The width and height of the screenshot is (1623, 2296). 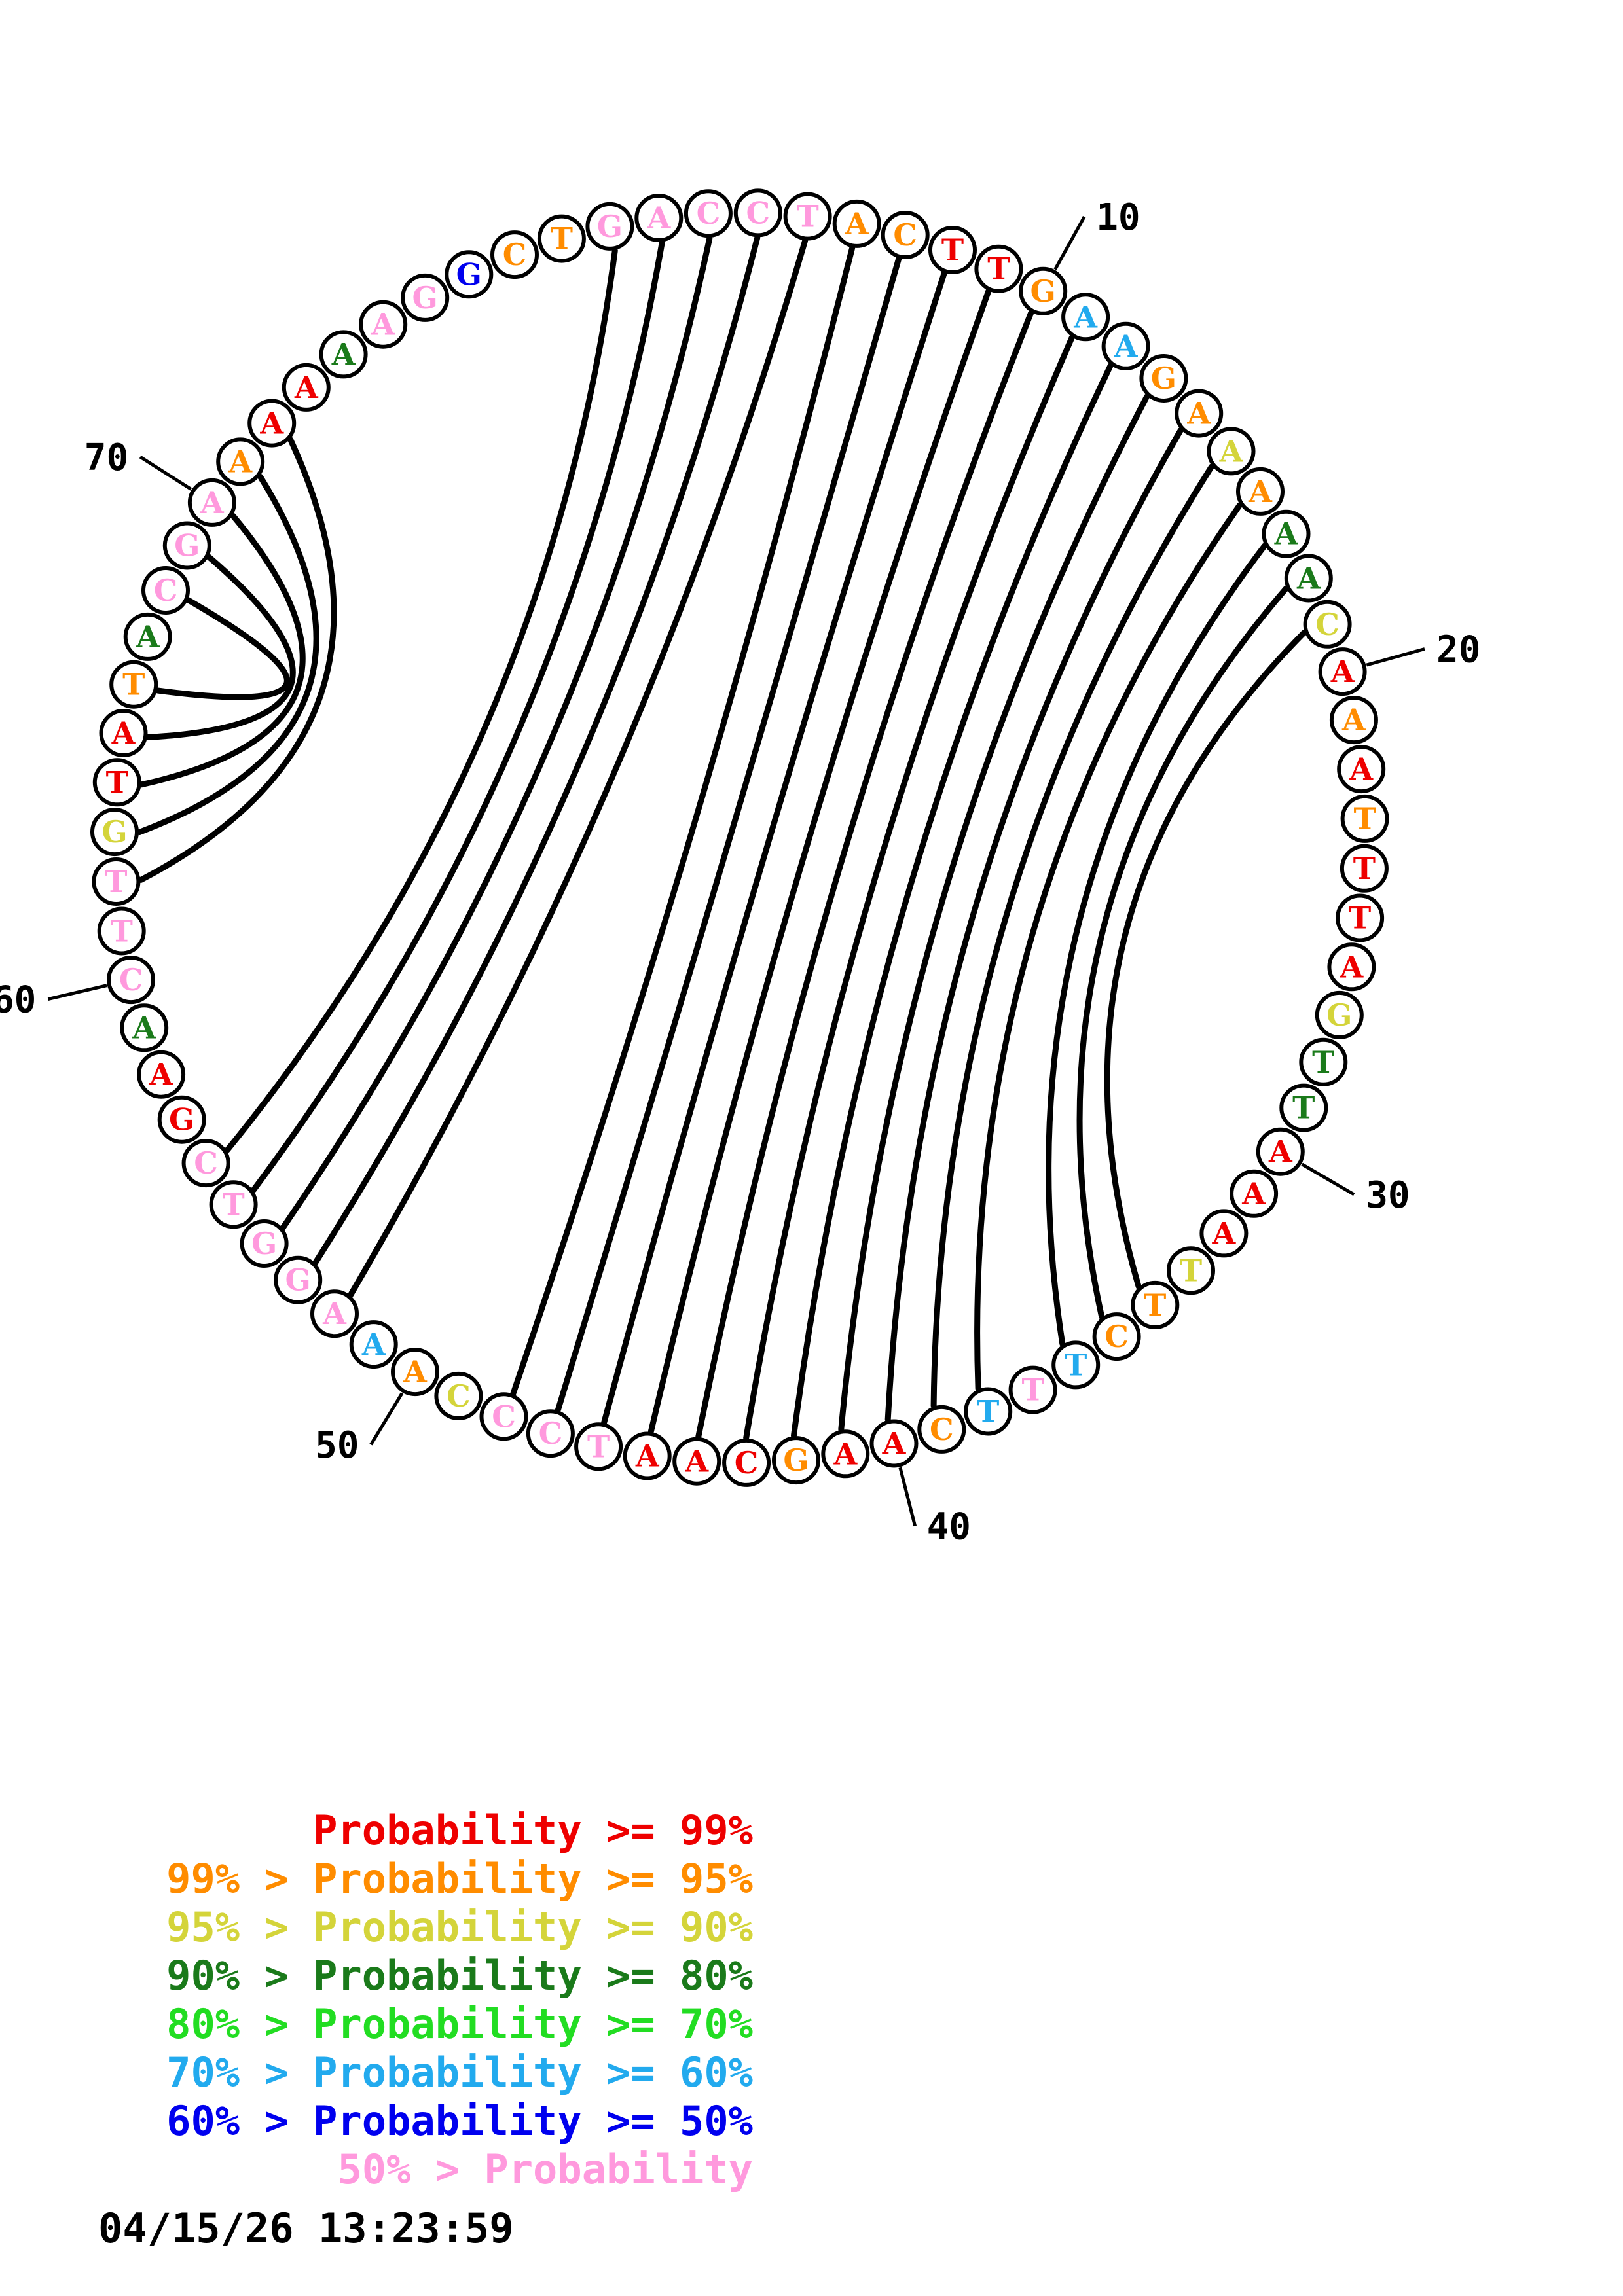 I want to click on position-number: 70, so click(x=106, y=458).